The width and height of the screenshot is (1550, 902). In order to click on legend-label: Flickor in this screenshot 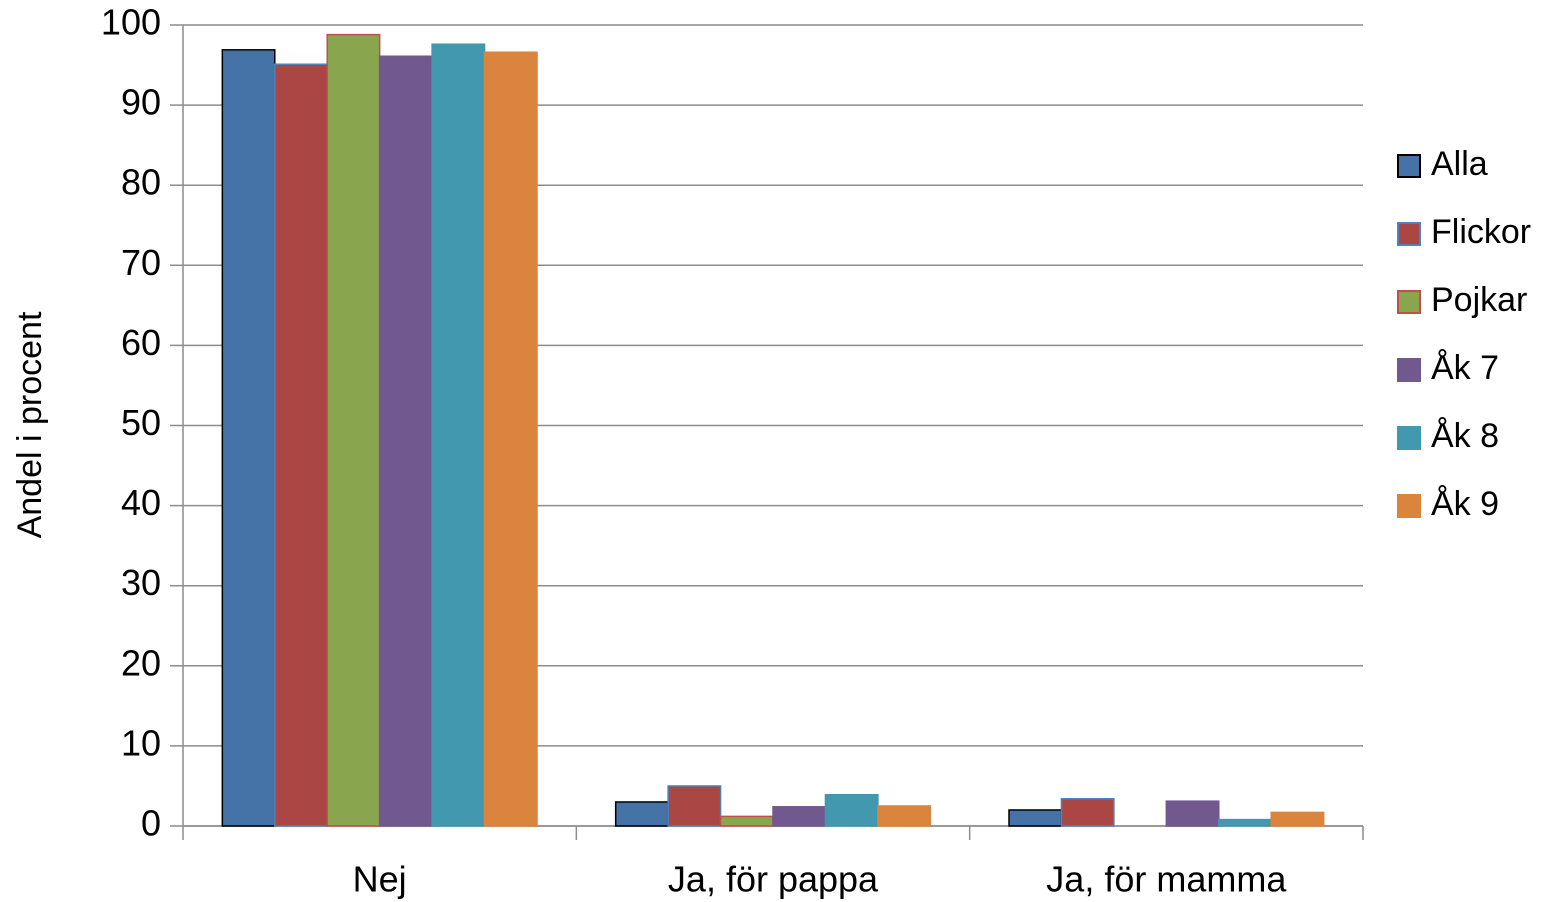, I will do `click(1481, 232)`.